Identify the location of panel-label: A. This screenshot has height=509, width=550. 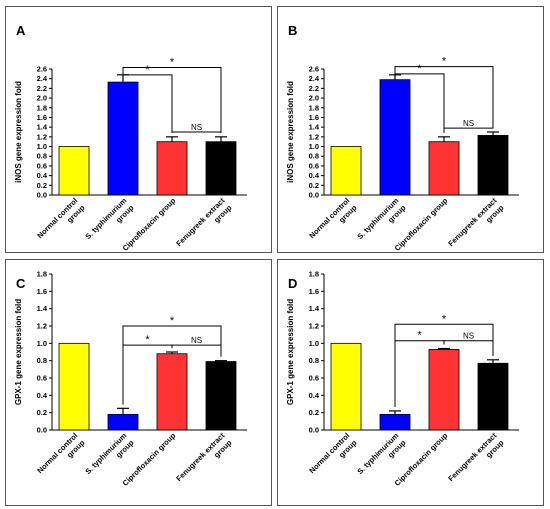
(21, 30).